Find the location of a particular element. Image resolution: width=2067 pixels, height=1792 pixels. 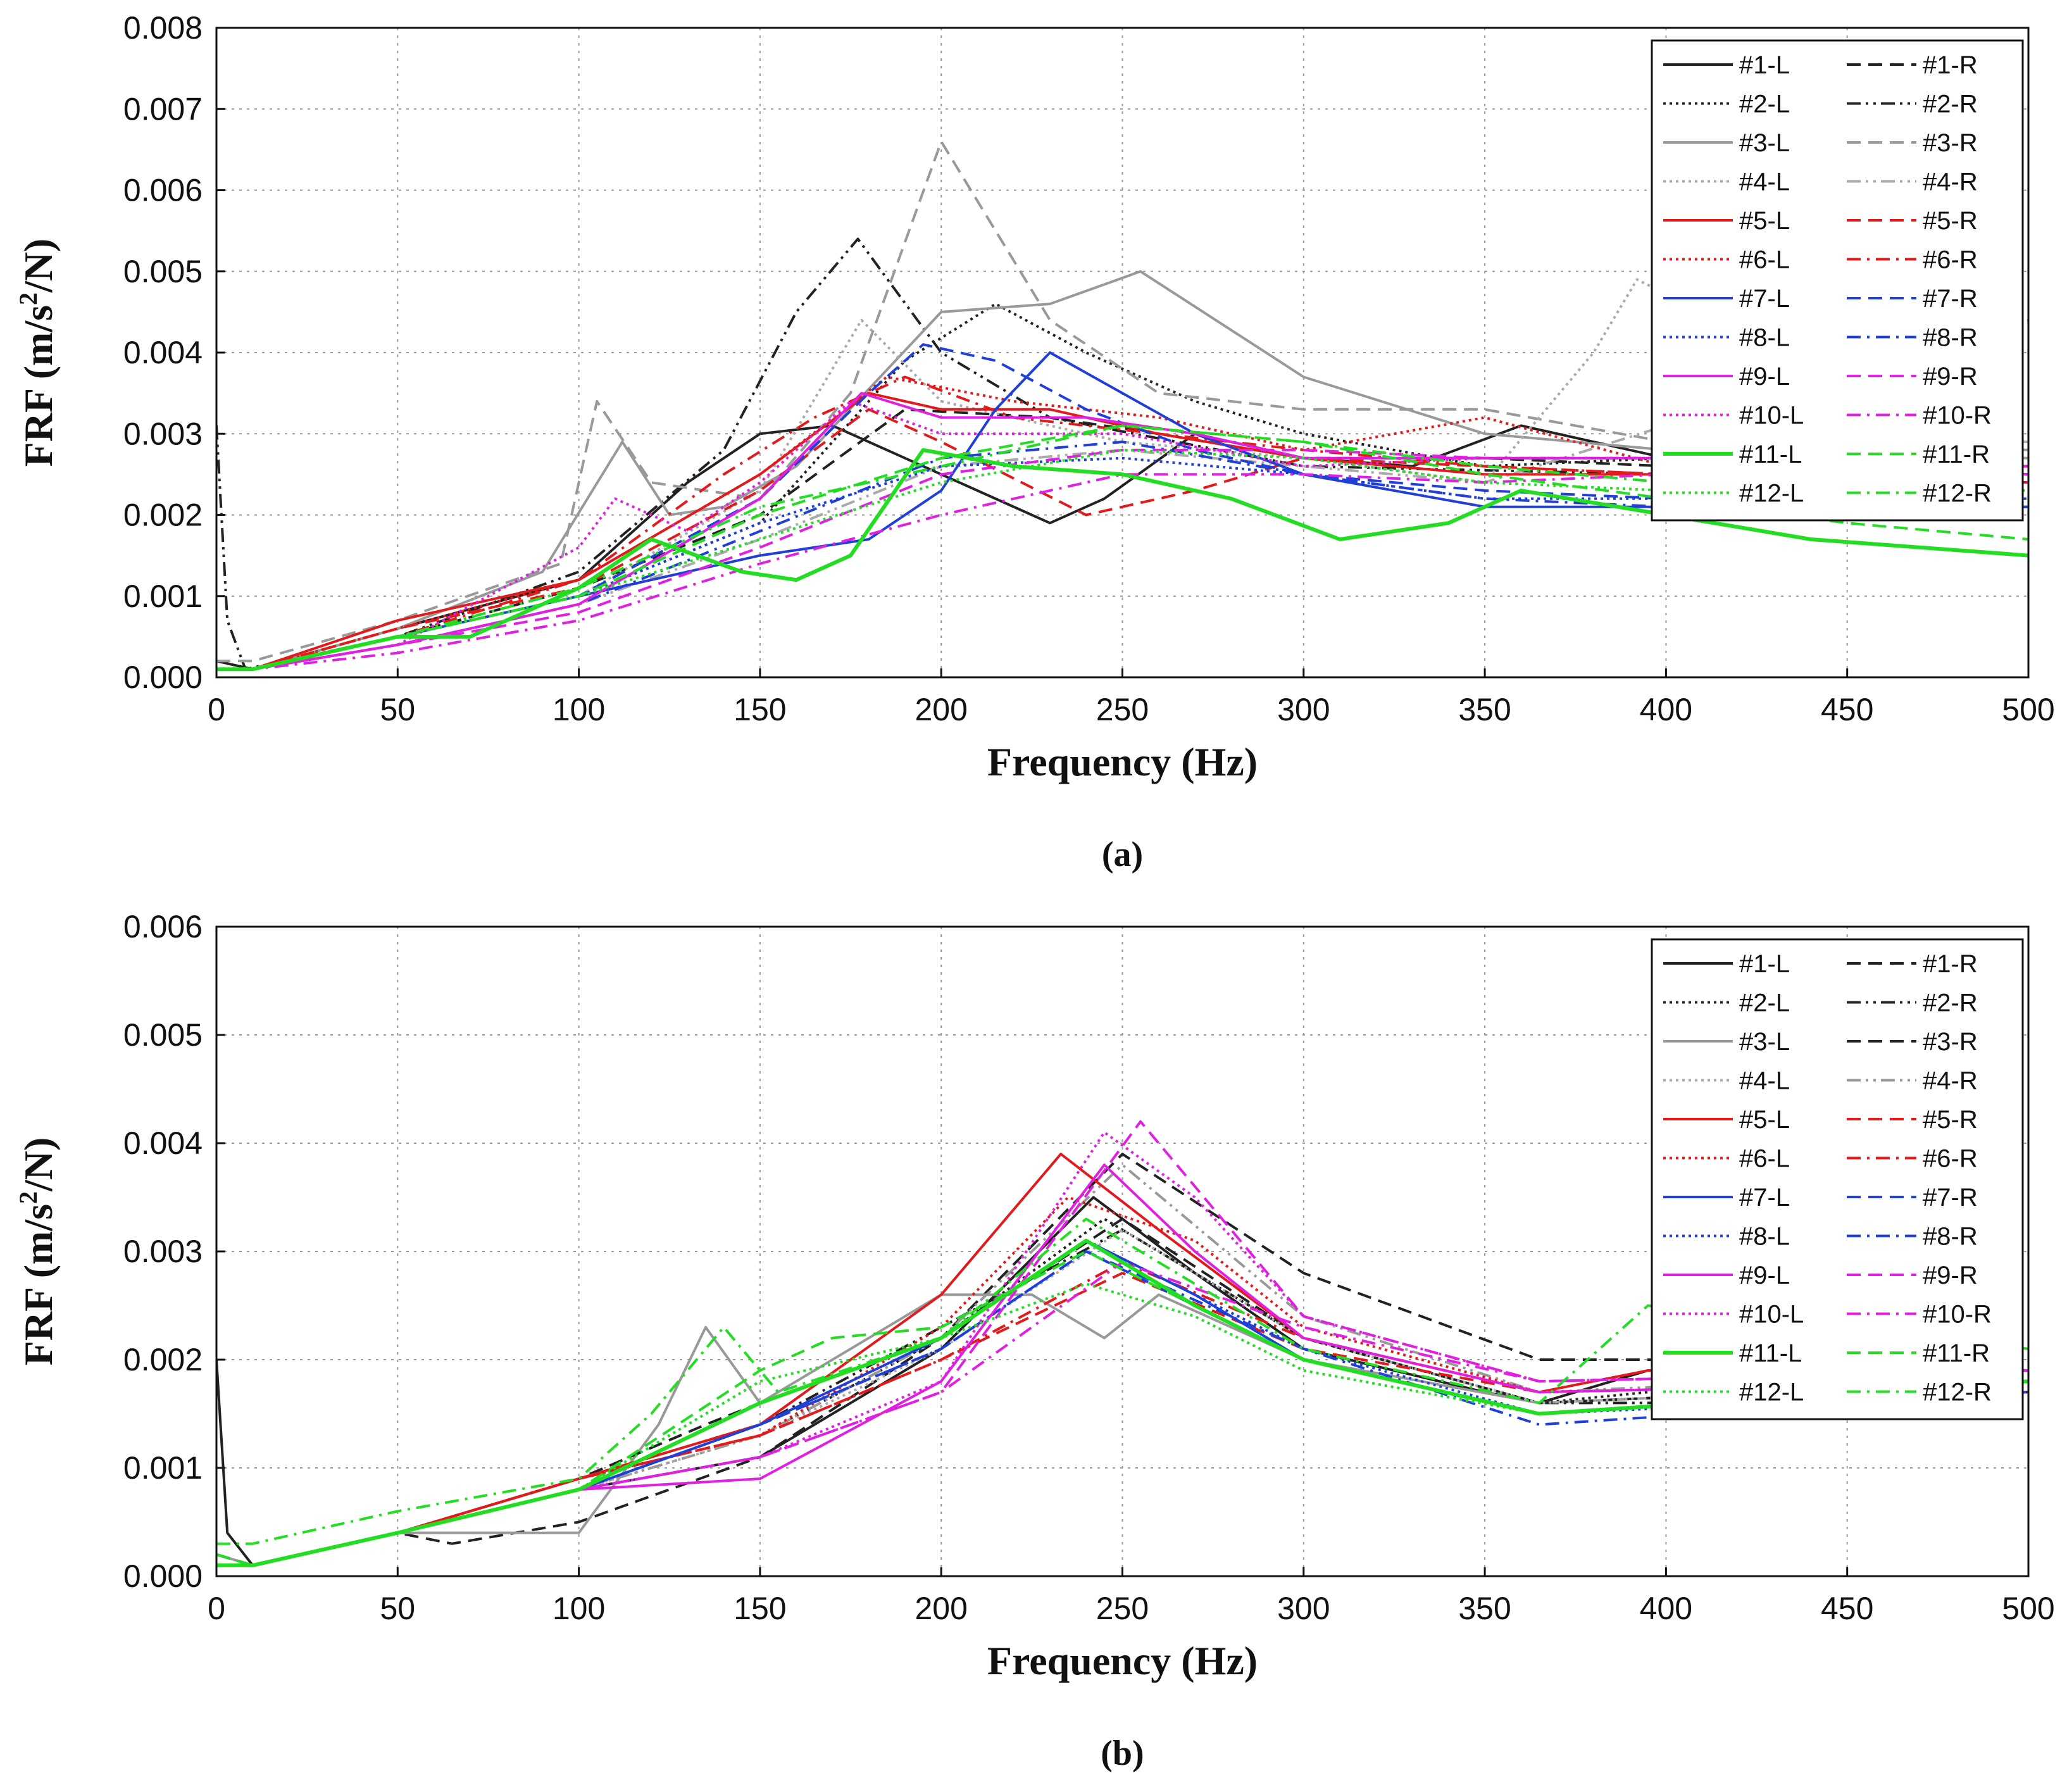

chart-0-legend-label: #3-L is located at coordinates (1764, 143).